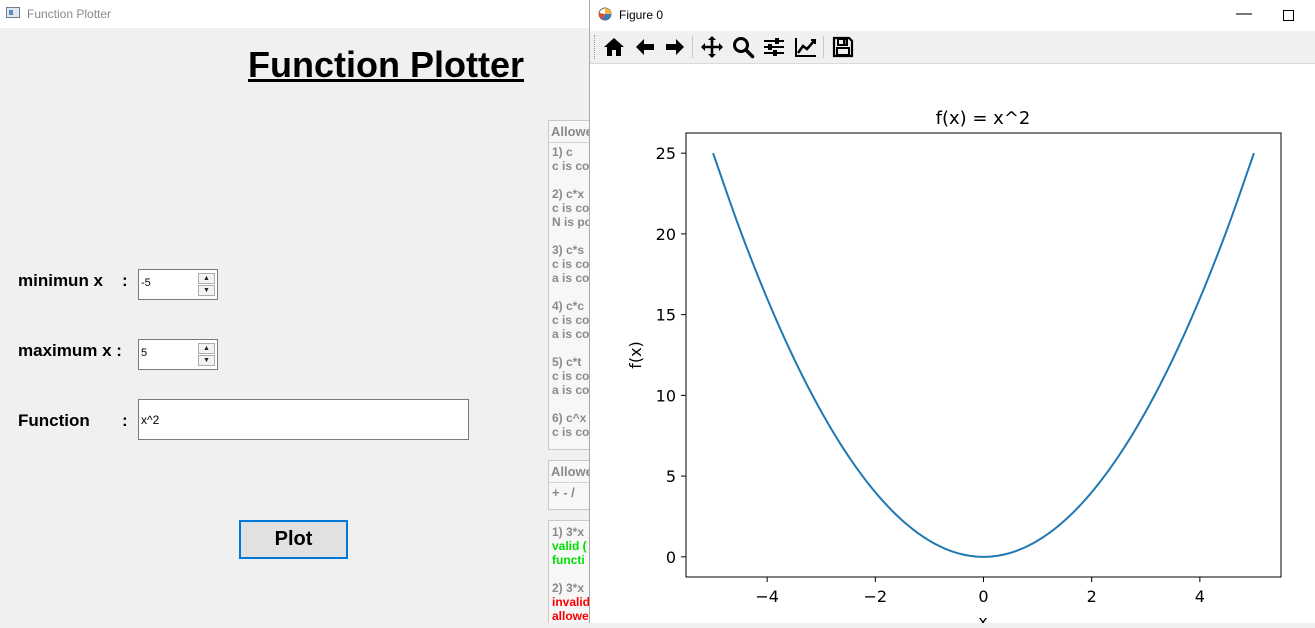  I want to click on y-tick-label: 25, so click(666, 153).